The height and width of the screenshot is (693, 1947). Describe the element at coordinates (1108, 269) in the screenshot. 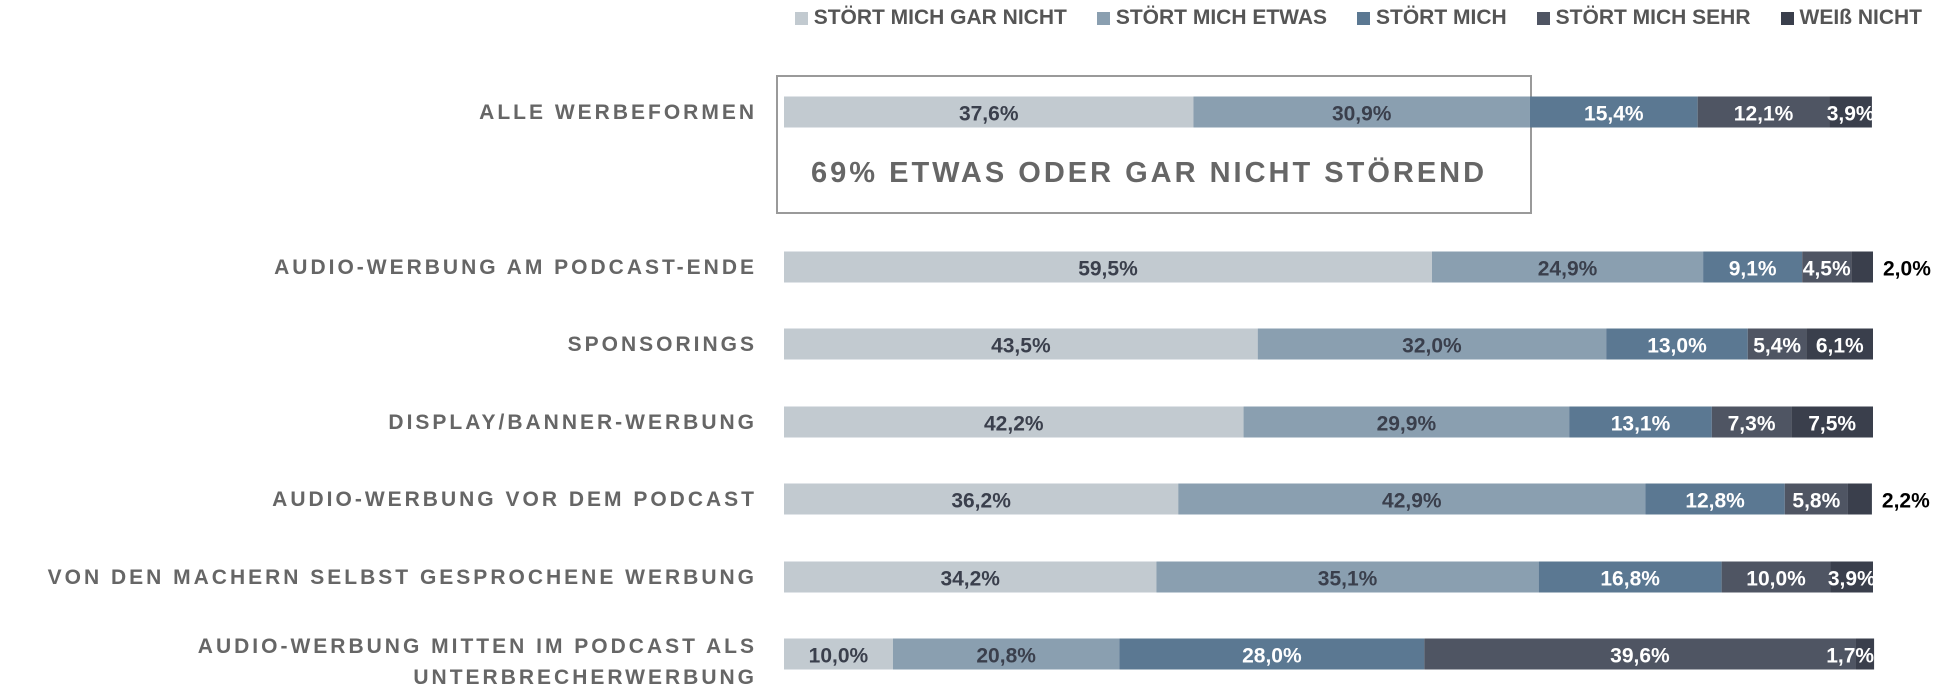

I see `value-label: 59,5%` at that location.